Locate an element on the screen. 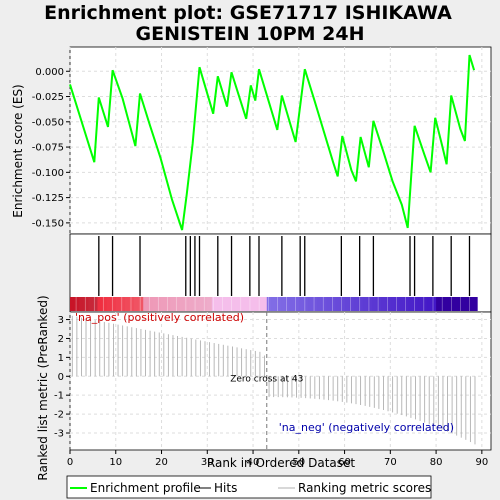 This screenshot has width=500, height=500. x-tick-label: 40 is located at coordinates (253, 462).